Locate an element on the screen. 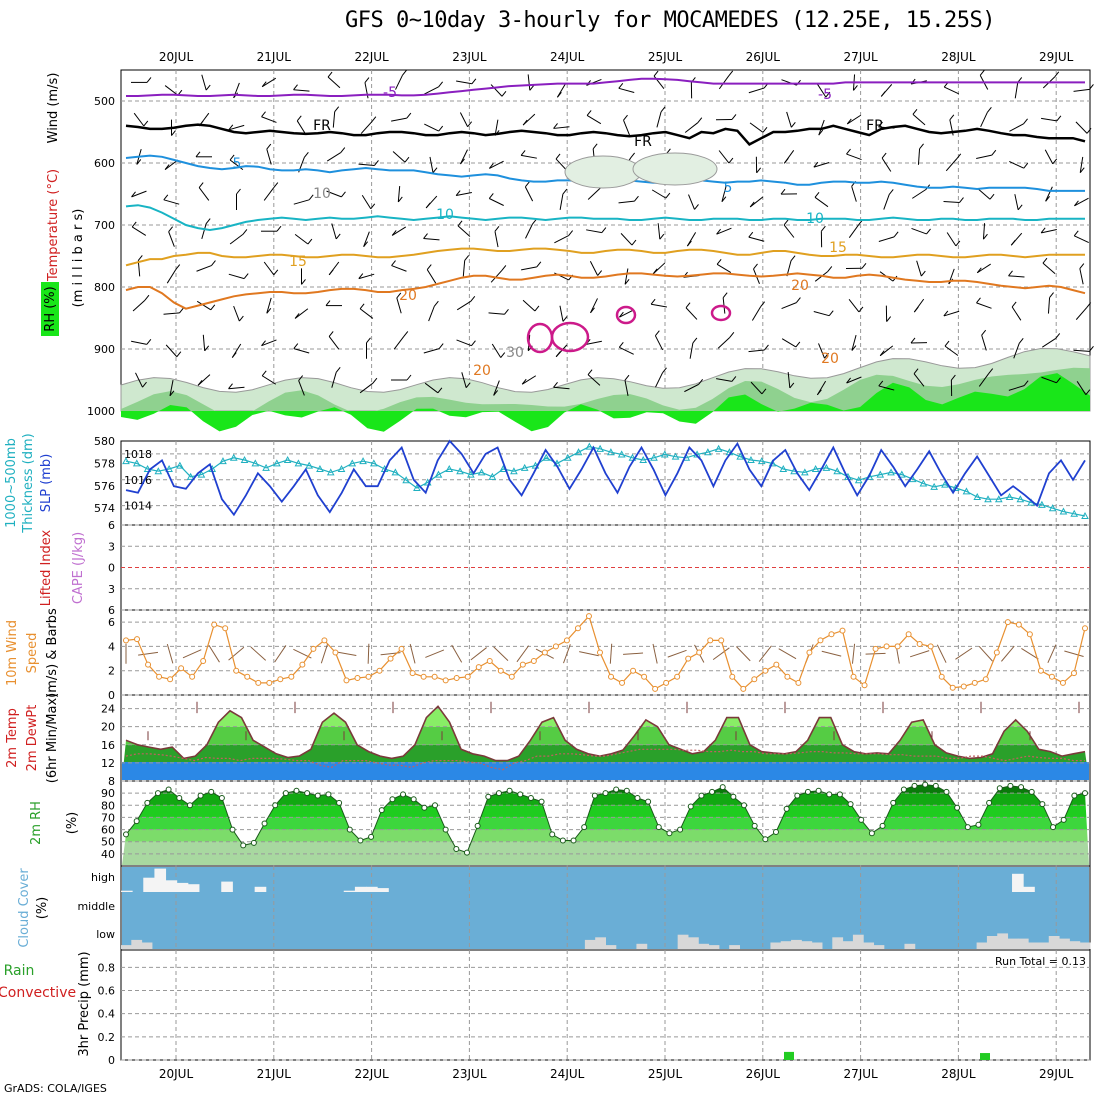 This screenshot has height=1100, width=1100. wind10-tick-label: 6 is located at coordinates (111, 622).